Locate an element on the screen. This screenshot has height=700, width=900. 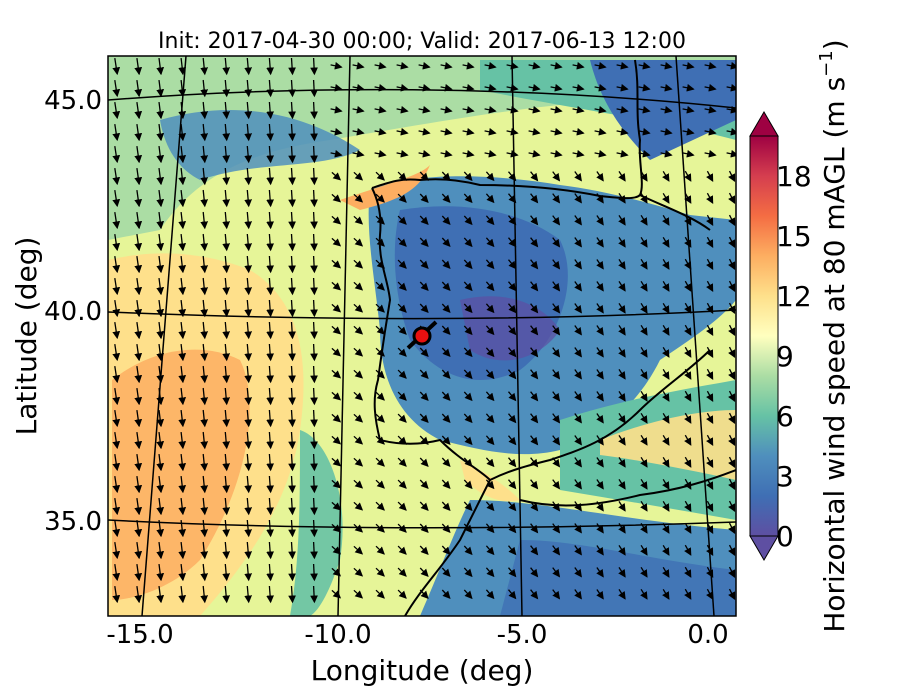
x-tick-m10: -10.0 is located at coordinates (337, 635).